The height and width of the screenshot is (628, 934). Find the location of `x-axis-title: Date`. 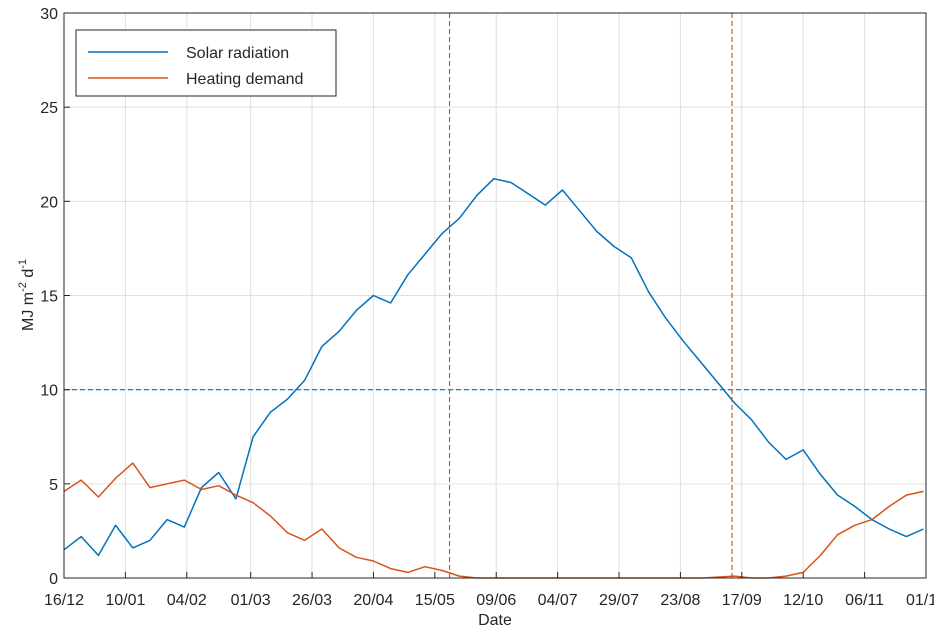

x-axis-title: Date is located at coordinates (495, 620).